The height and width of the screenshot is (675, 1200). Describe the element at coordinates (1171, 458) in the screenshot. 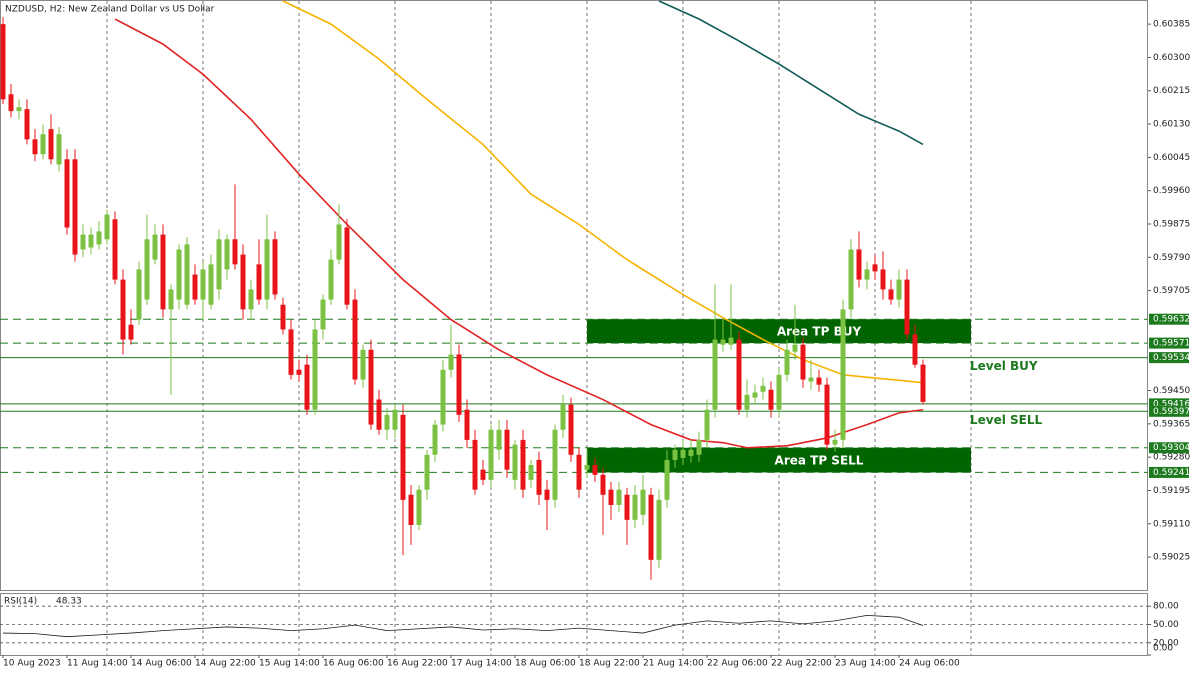

I see `y-tick-label: 0.59280` at that location.